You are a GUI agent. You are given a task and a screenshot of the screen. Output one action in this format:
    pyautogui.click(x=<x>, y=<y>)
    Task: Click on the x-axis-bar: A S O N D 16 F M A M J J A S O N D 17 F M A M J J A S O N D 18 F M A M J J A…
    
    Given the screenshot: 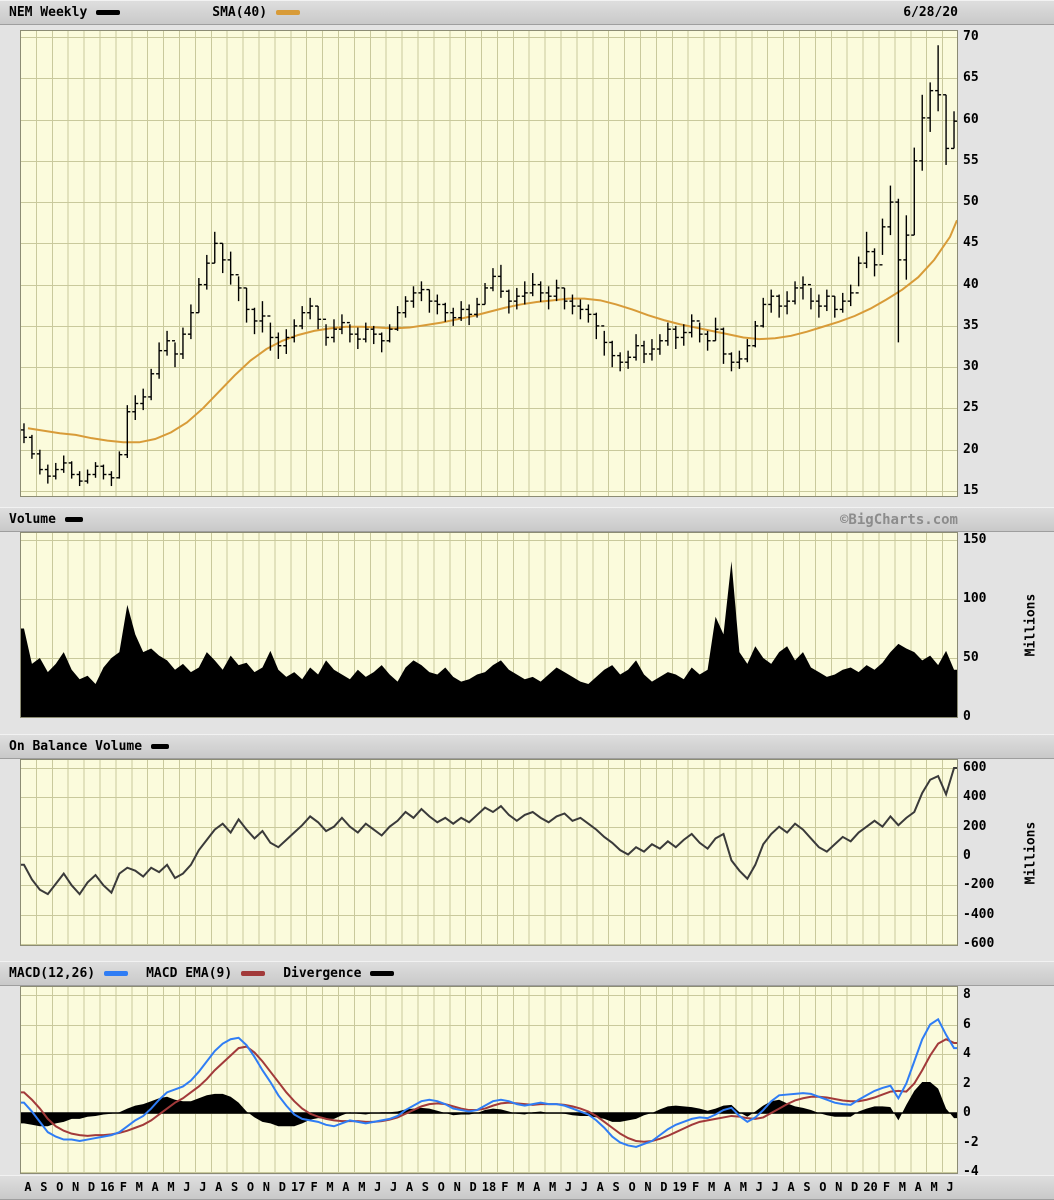 What is the action you would take?
    pyautogui.click(x=527, y=1187)
    